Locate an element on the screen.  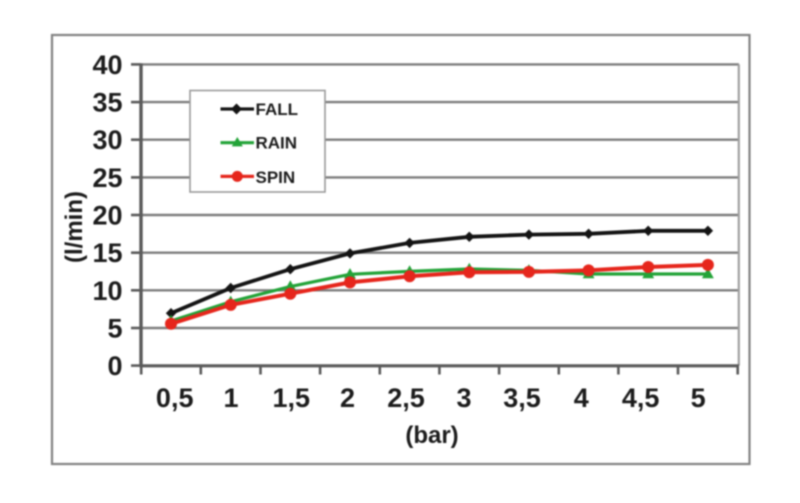
svg-text: 4 is located at coordinates (581, 398).